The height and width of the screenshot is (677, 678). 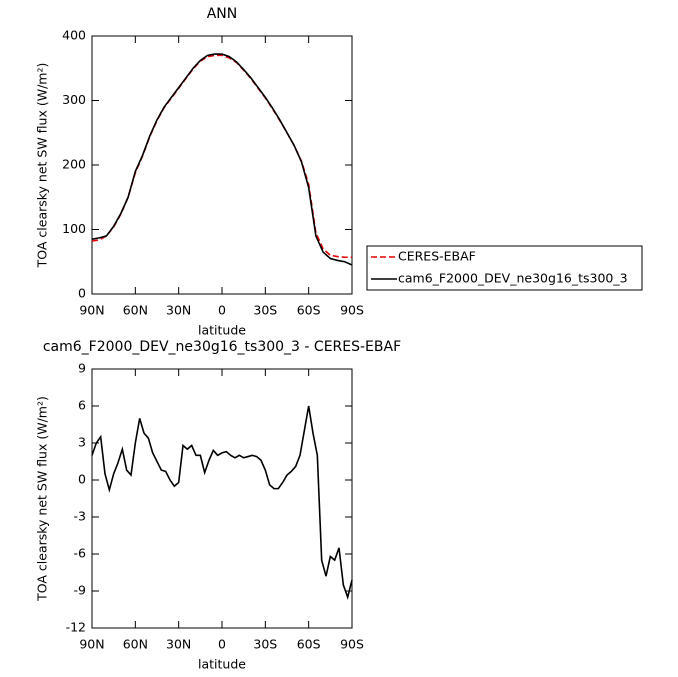 What do you see at coordinates (74, 35) in the screenshot?
I see `y-tick-label: 400` at bounding box center [74, 35].